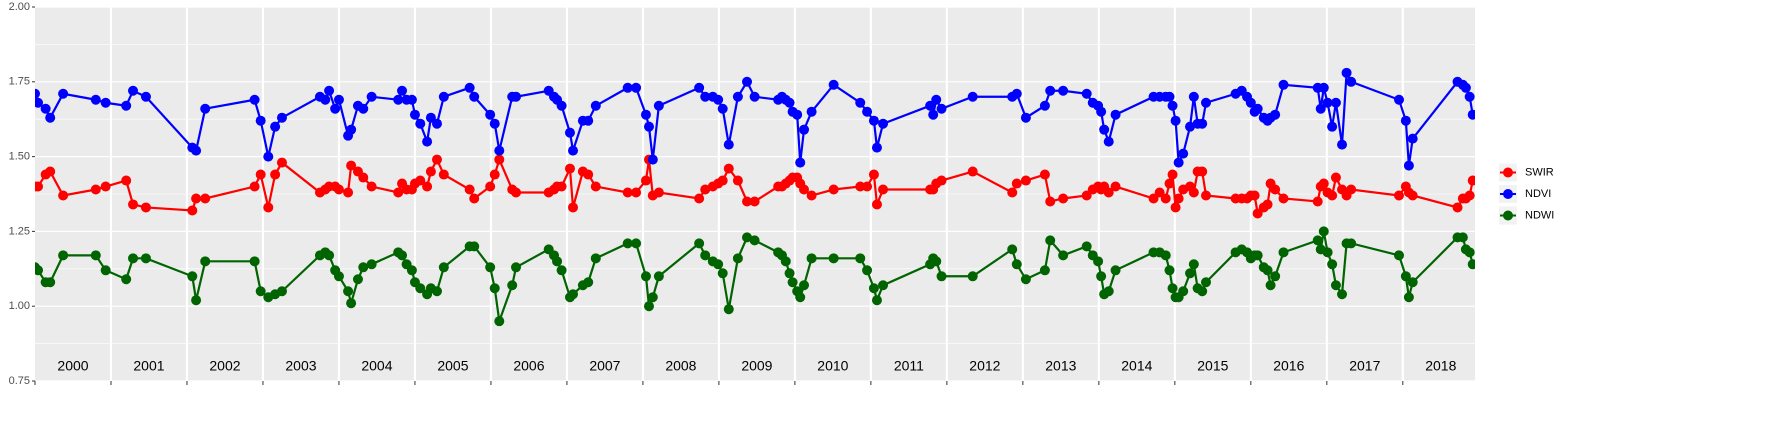 Image resolution: width=1773 pixels, height=442 pixels. I want to click on legend-label: SWIR, so click(1539, 172).